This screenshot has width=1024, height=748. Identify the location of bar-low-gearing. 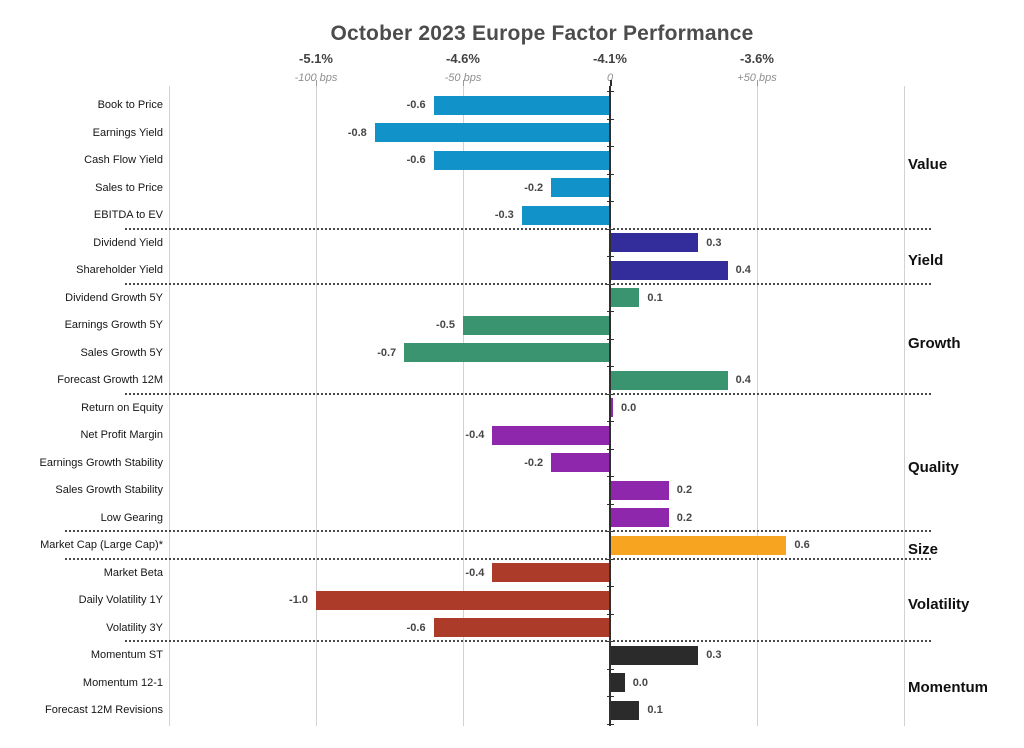
(639, 517).